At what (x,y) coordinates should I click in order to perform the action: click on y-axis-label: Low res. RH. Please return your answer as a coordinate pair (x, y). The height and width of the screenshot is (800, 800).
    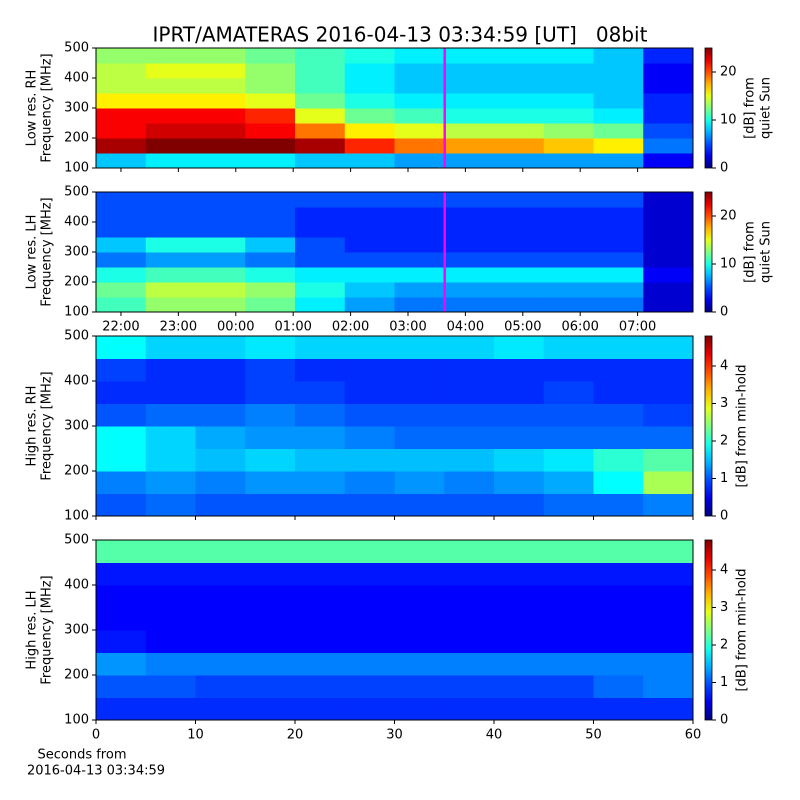
    Looking at the image, I should click on (32, 108).